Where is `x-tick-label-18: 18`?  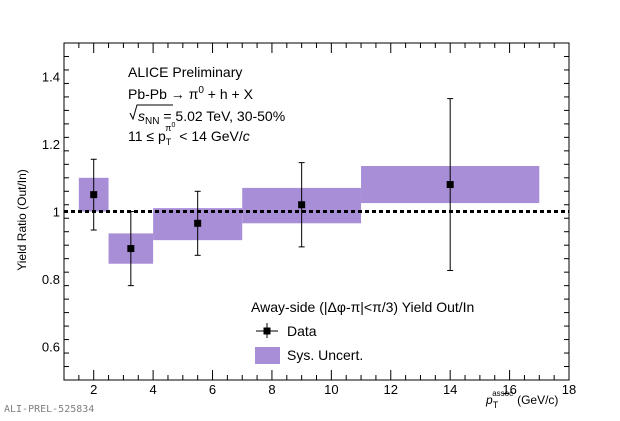
x-tick-label-18: 18 is located at coordinates (569, 389).